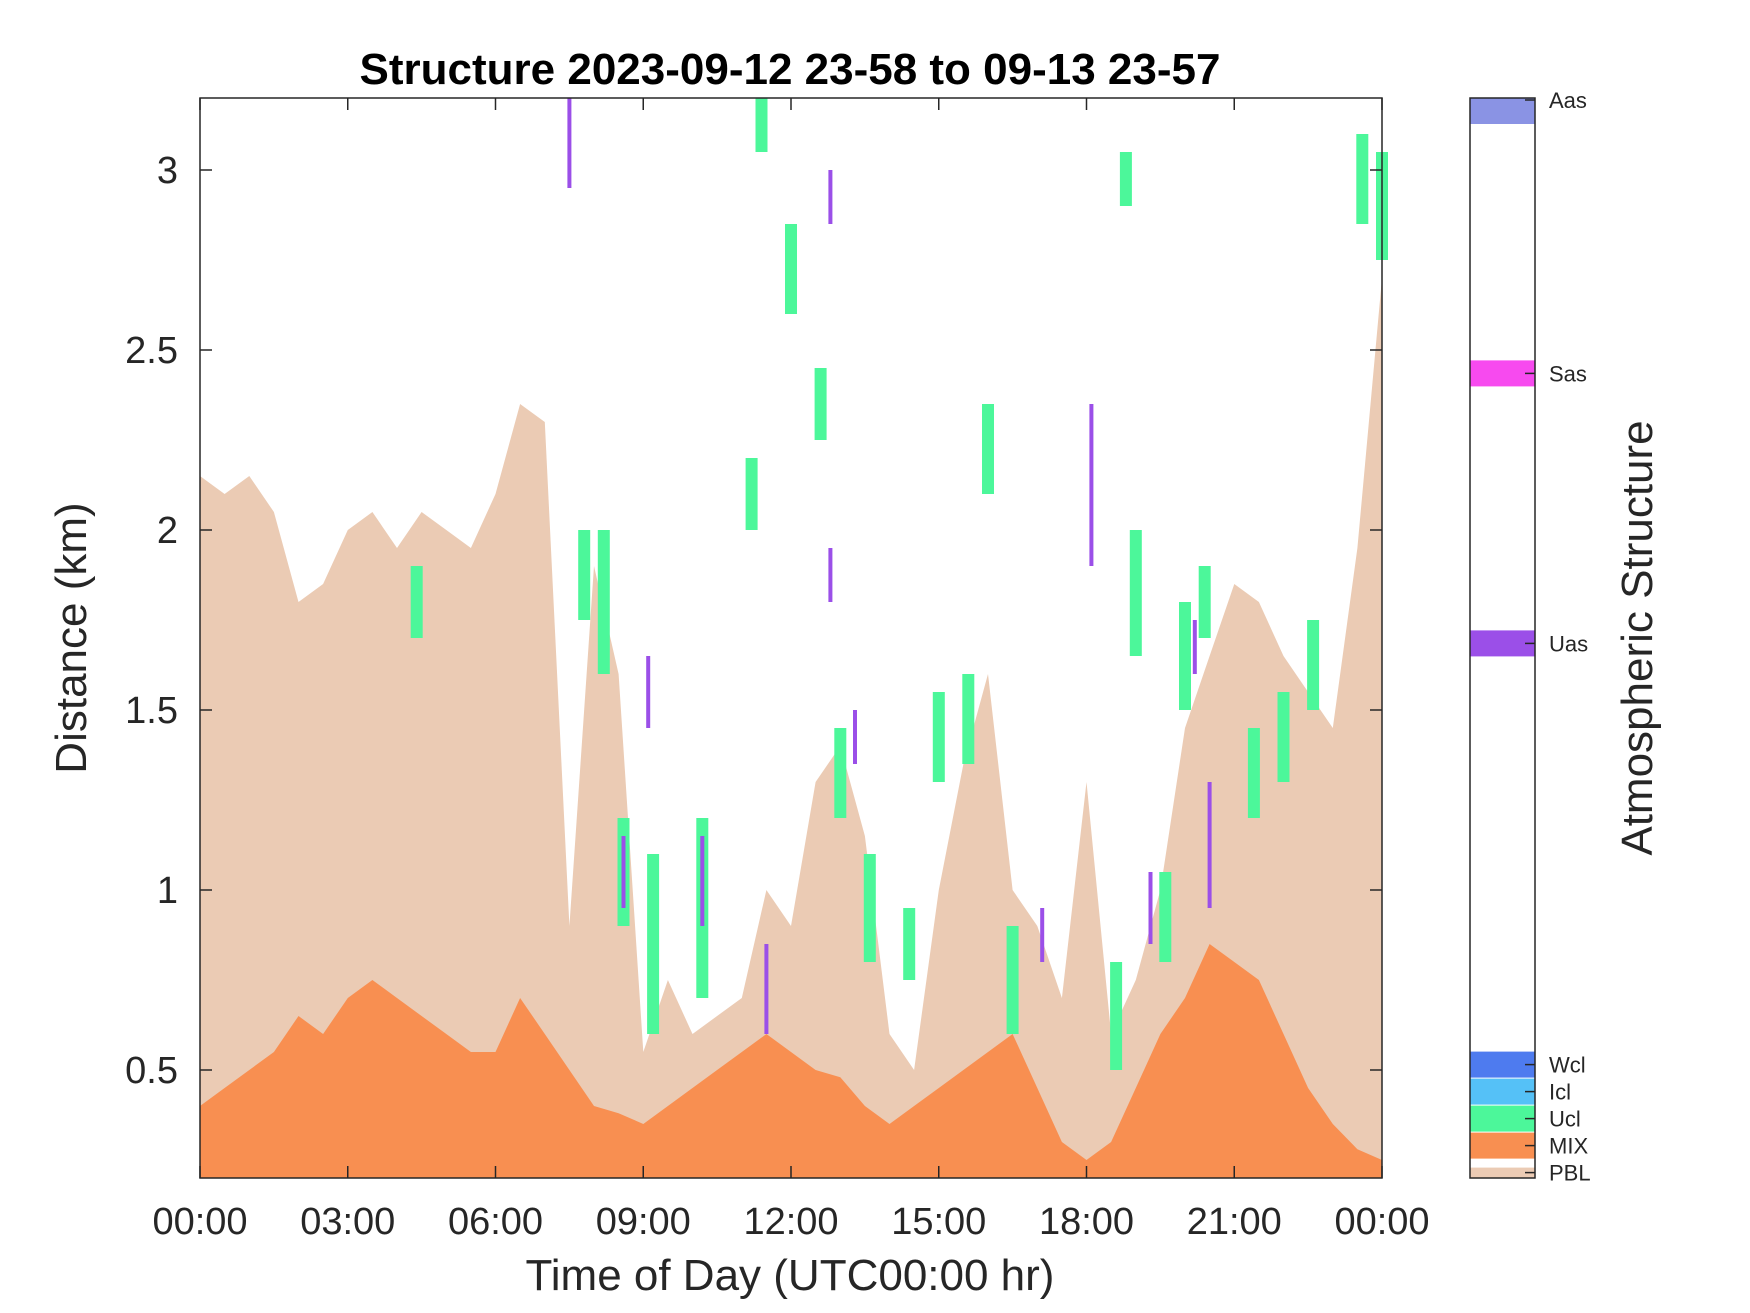  I want to click on y-tick-label: 2, so click(167, 531).